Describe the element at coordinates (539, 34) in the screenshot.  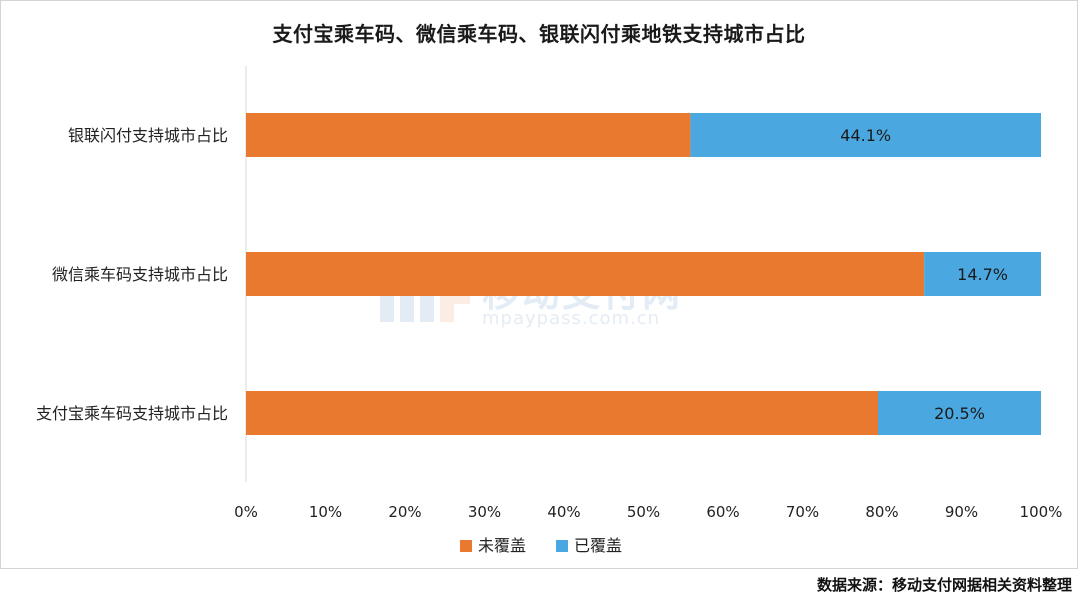
I see `chart-title: 支付宝乘车码、微信乘车码、银联闪付乘地铁支持城市占比` at that location.